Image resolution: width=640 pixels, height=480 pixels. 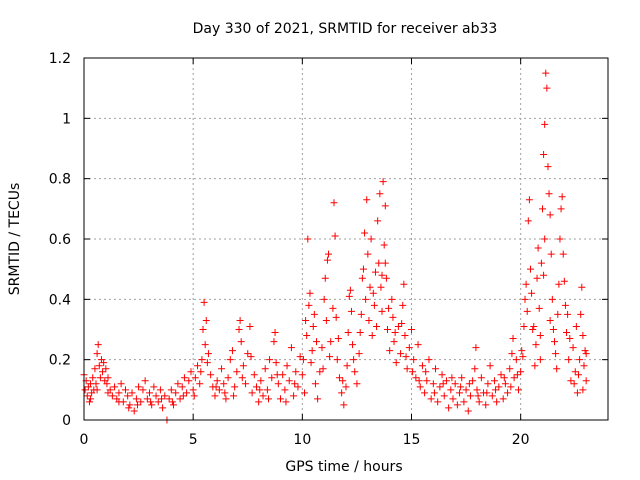 I want to click on y-tick-label: 0.2, so click(x=60, y=361).